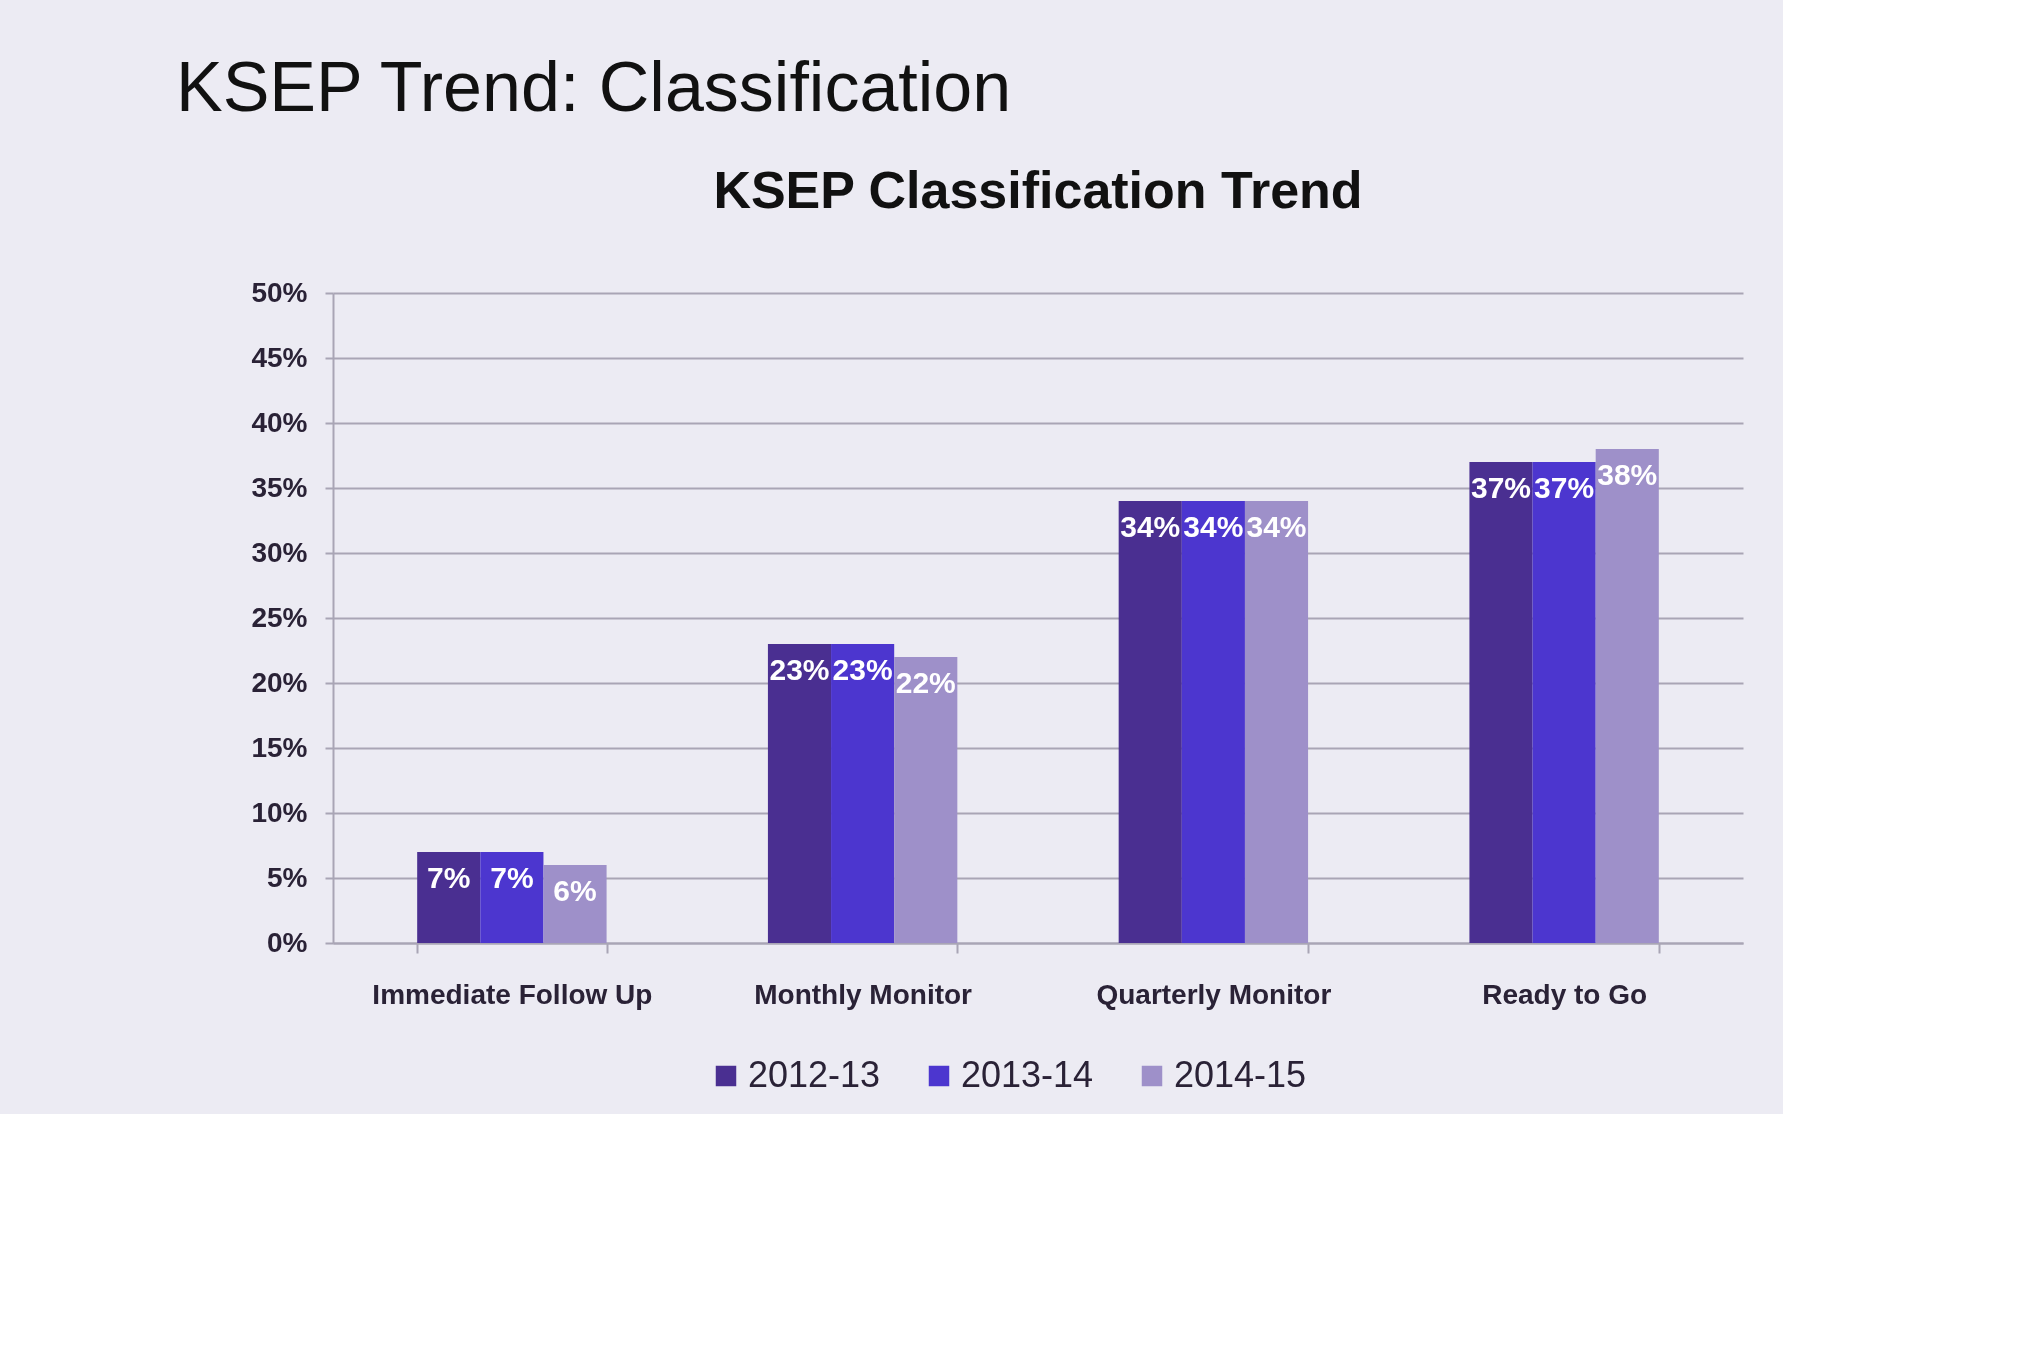 The width and height of the screenshot is (2029, 1352). Describe the element at coordinates (593, 87) in the screenshot. I see `chart-title: KSEP Trend: Classification` at that location.